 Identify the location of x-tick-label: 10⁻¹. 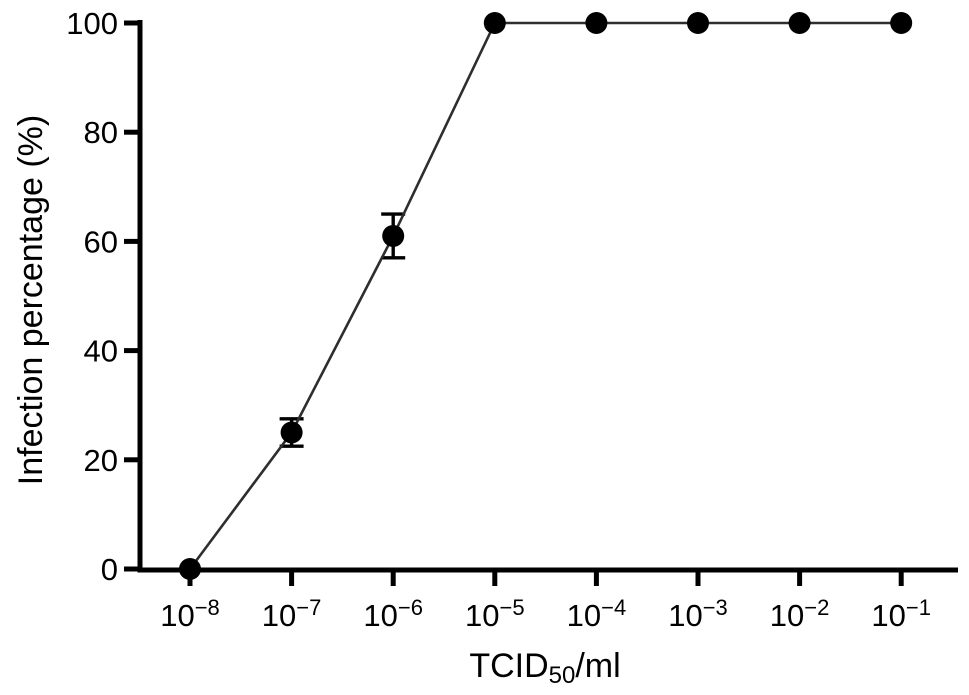
(901, 614).